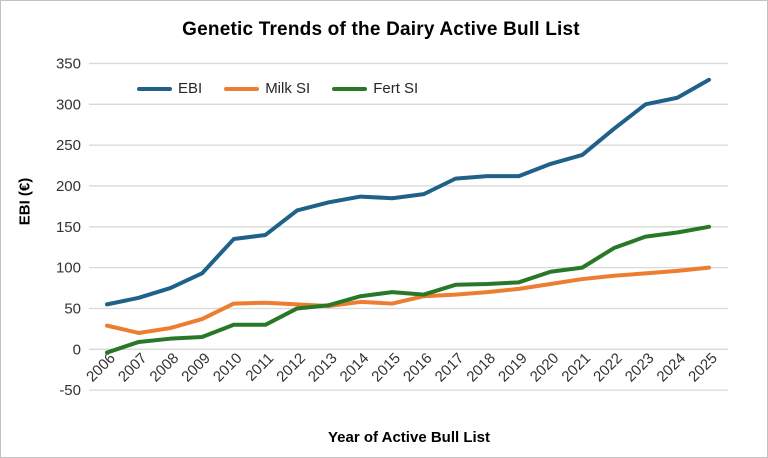 This screenshot has height=458, width=768. I want to click on x-tick-label: 2010, so click(228, 368).